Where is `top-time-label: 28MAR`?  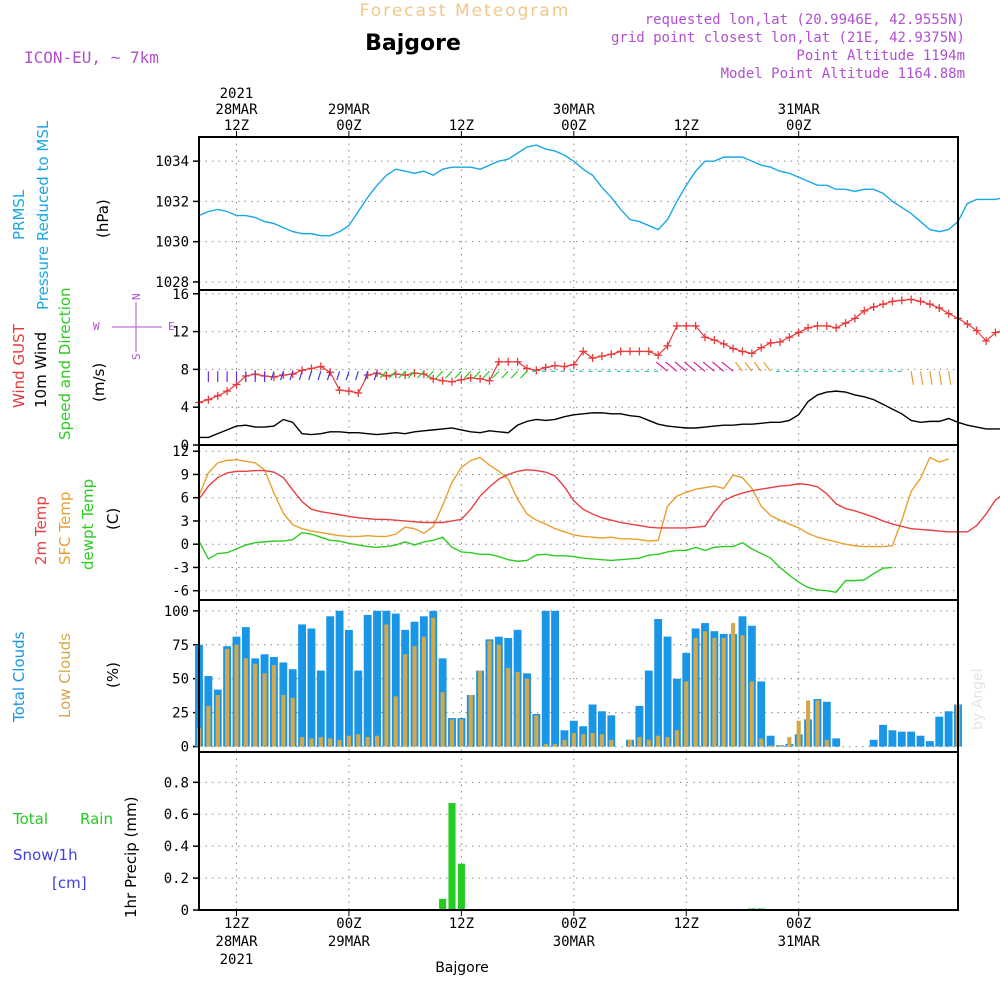
top-time-label: 28MAR is located at coordinates (236, 110).